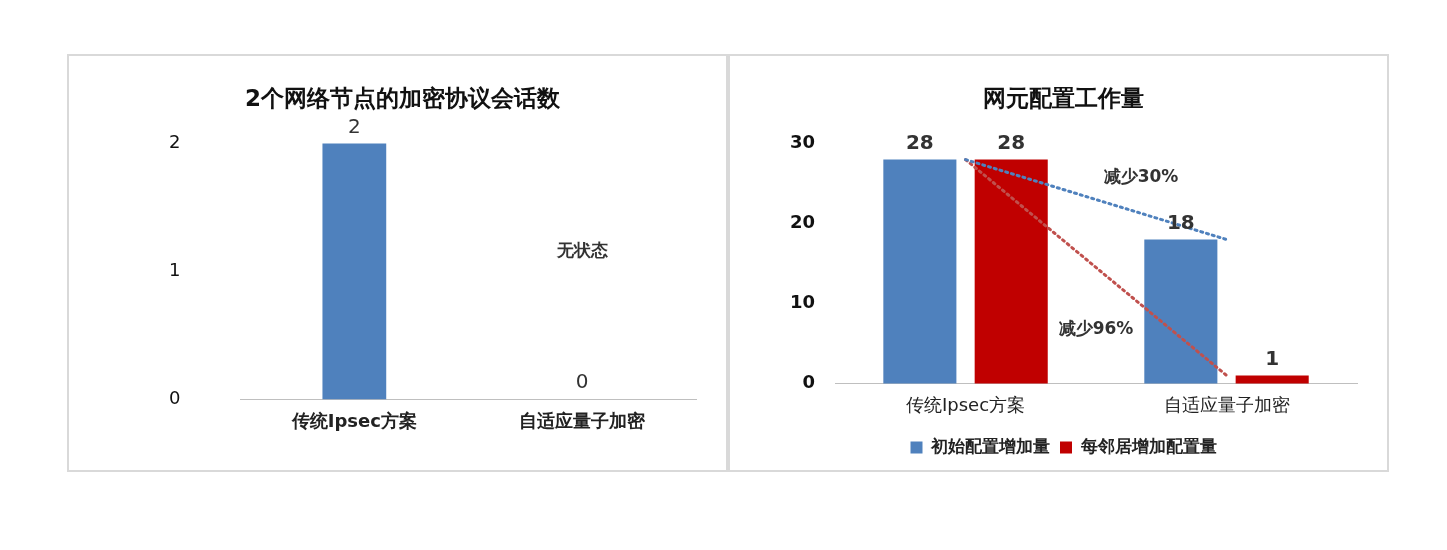 The width and height of the screenshot is (1447, 550). Describe the element at coordinates (581, 249) in the screenshot. I see `annotation: 无状态` at that location.